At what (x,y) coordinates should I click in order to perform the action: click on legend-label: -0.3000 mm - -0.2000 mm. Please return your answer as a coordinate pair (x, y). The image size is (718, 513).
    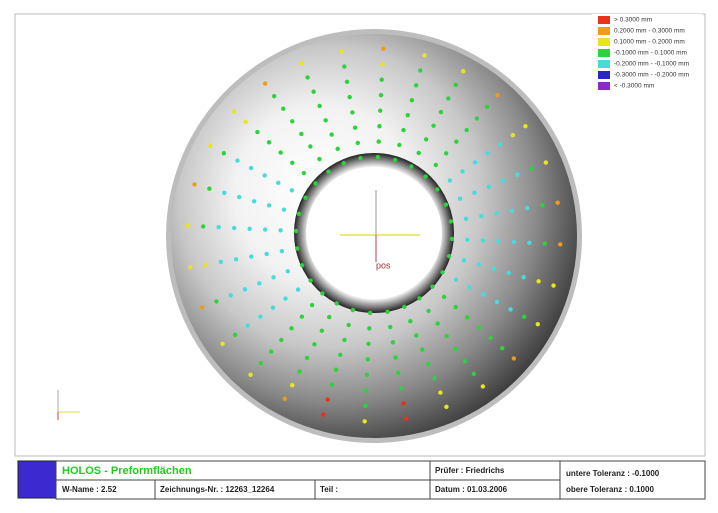
    Looking at the image, I should click on (651, 75).